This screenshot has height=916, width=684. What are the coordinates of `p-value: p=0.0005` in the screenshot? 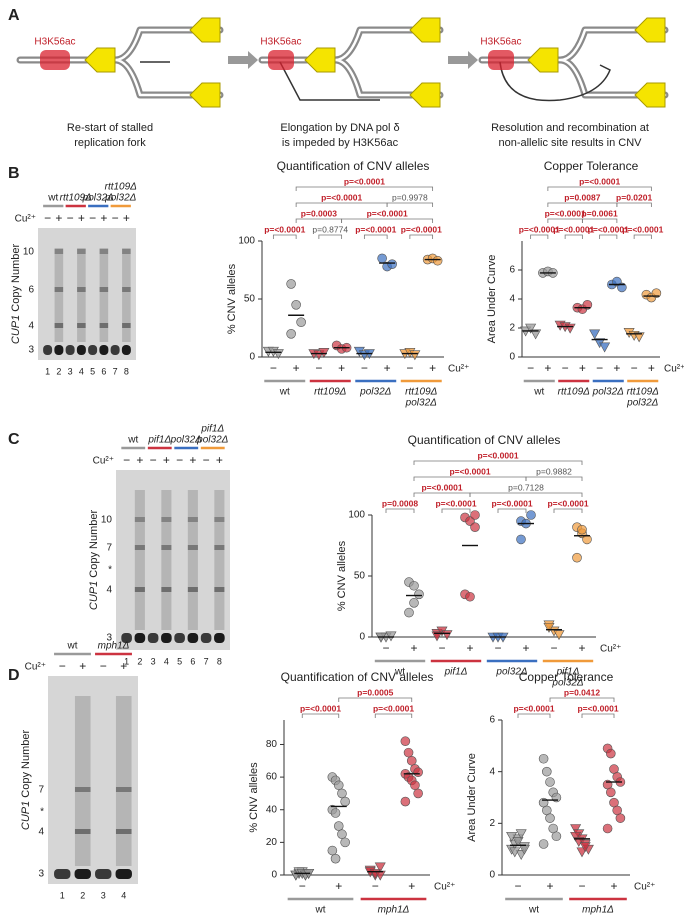 It's located at (375, 692).